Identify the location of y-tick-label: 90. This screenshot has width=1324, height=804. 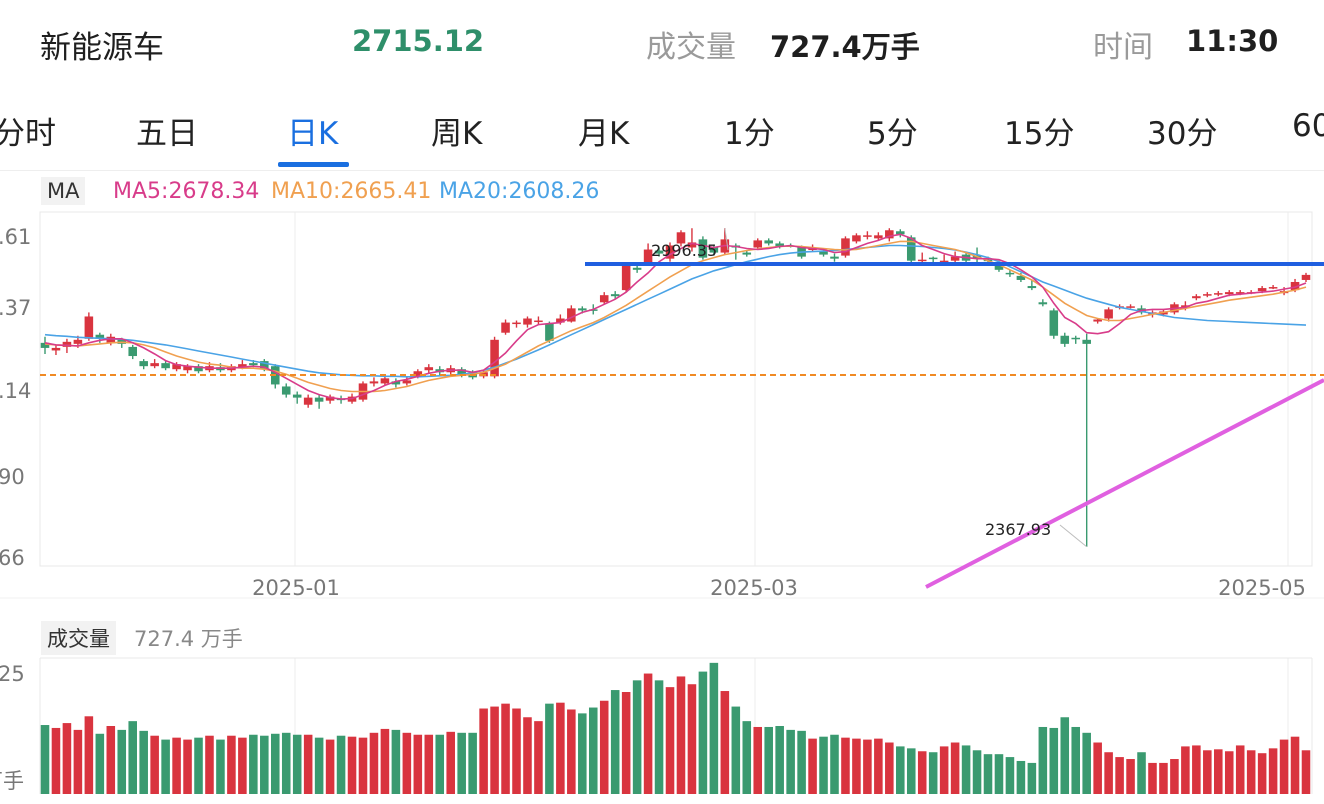
(12, 477).